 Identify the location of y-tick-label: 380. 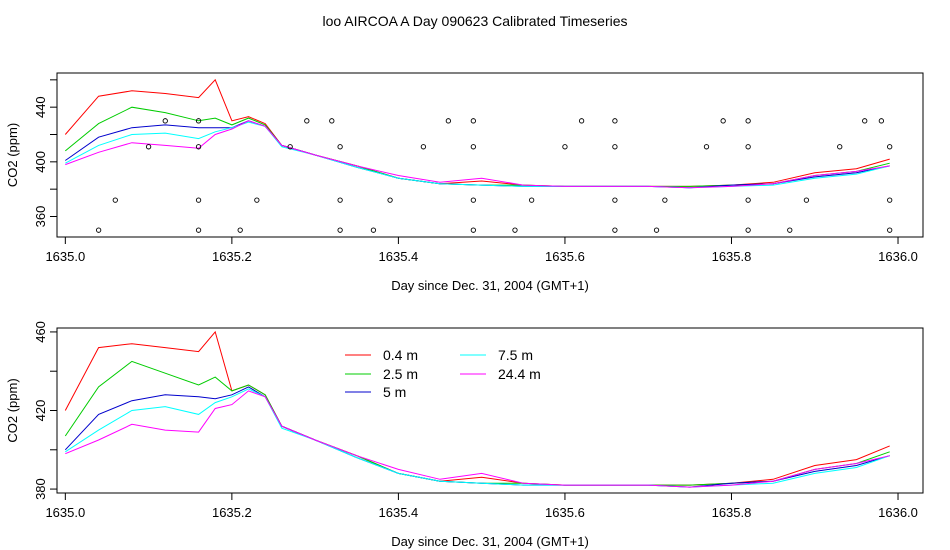
(40, 489).